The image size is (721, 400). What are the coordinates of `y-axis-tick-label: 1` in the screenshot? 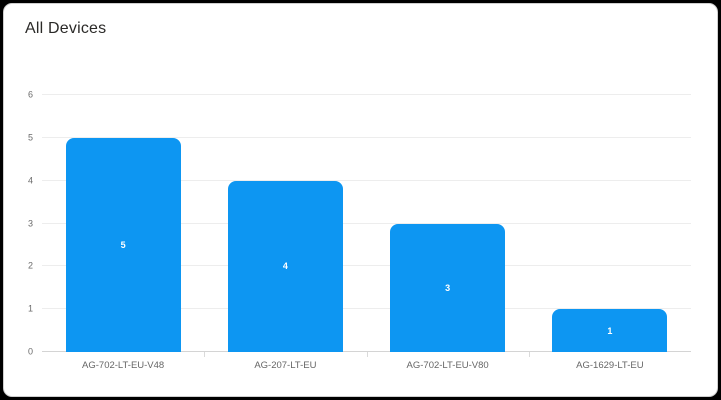 It's located at (30, 308).